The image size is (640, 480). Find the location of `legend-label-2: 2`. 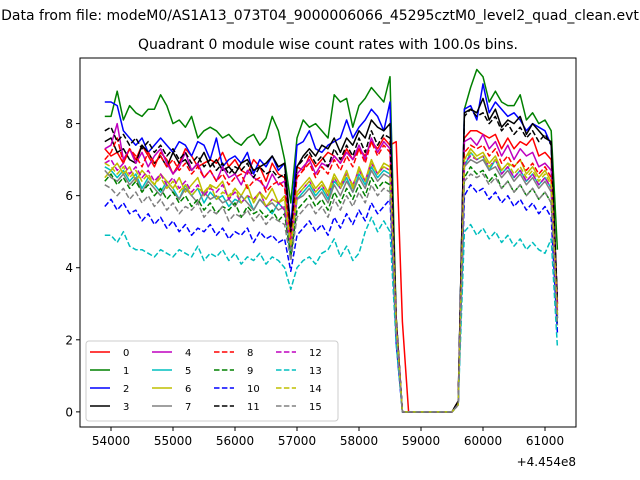

legend-label-2: 2 is located at coordinates (126, 389).